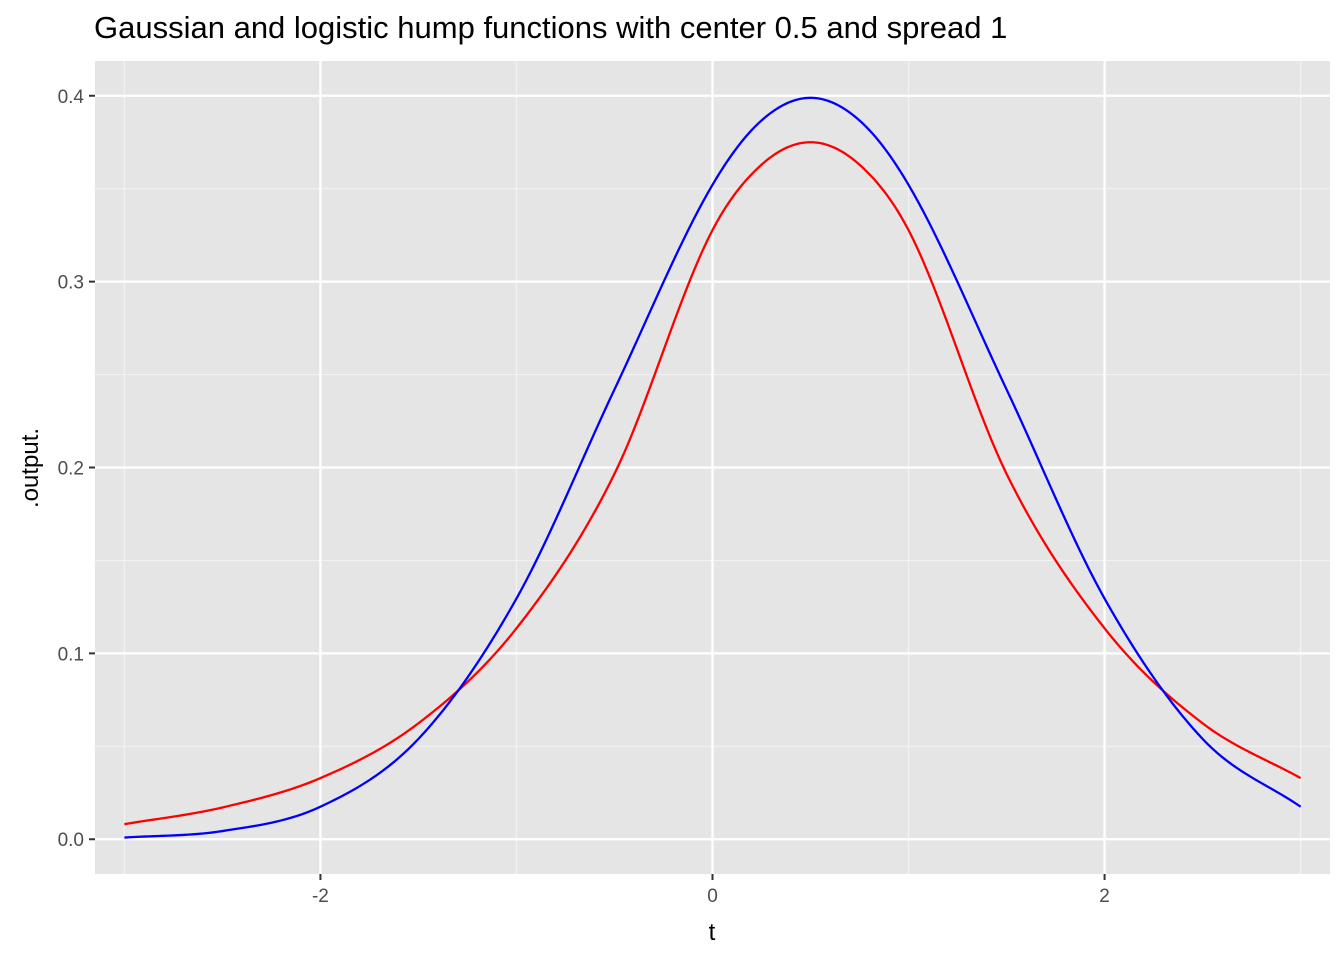 The width and height of the screenshot is (1344, 960). What do you see at coordinates (320, 896) in the screenshot?
I see `x-tick-label: -2` at bounding box center [320, 896].